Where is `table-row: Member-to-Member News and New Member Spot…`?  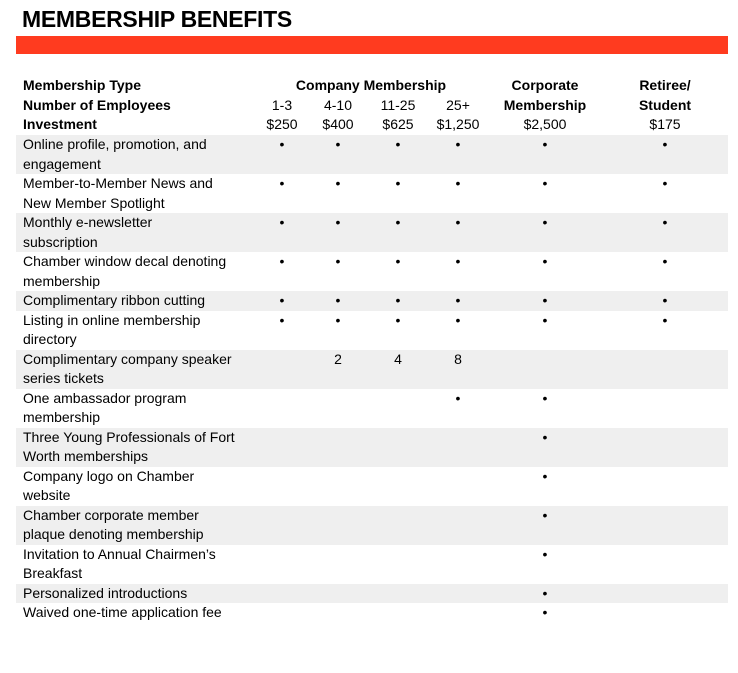
table-row: Member-to-Member News and New Member Spot… is located at coordinates (372, 193).